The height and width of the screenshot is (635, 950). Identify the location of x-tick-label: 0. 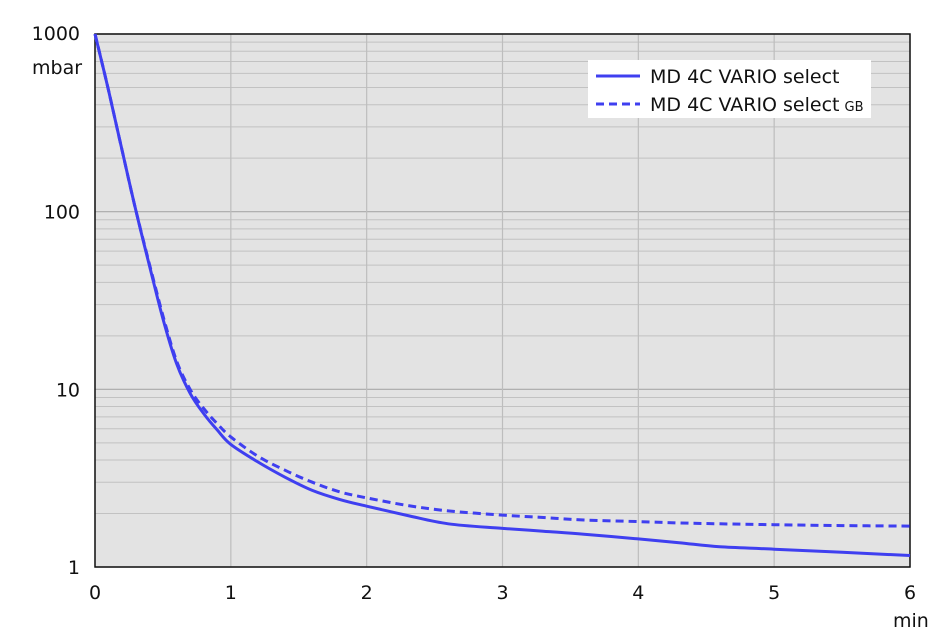
(95, 593).